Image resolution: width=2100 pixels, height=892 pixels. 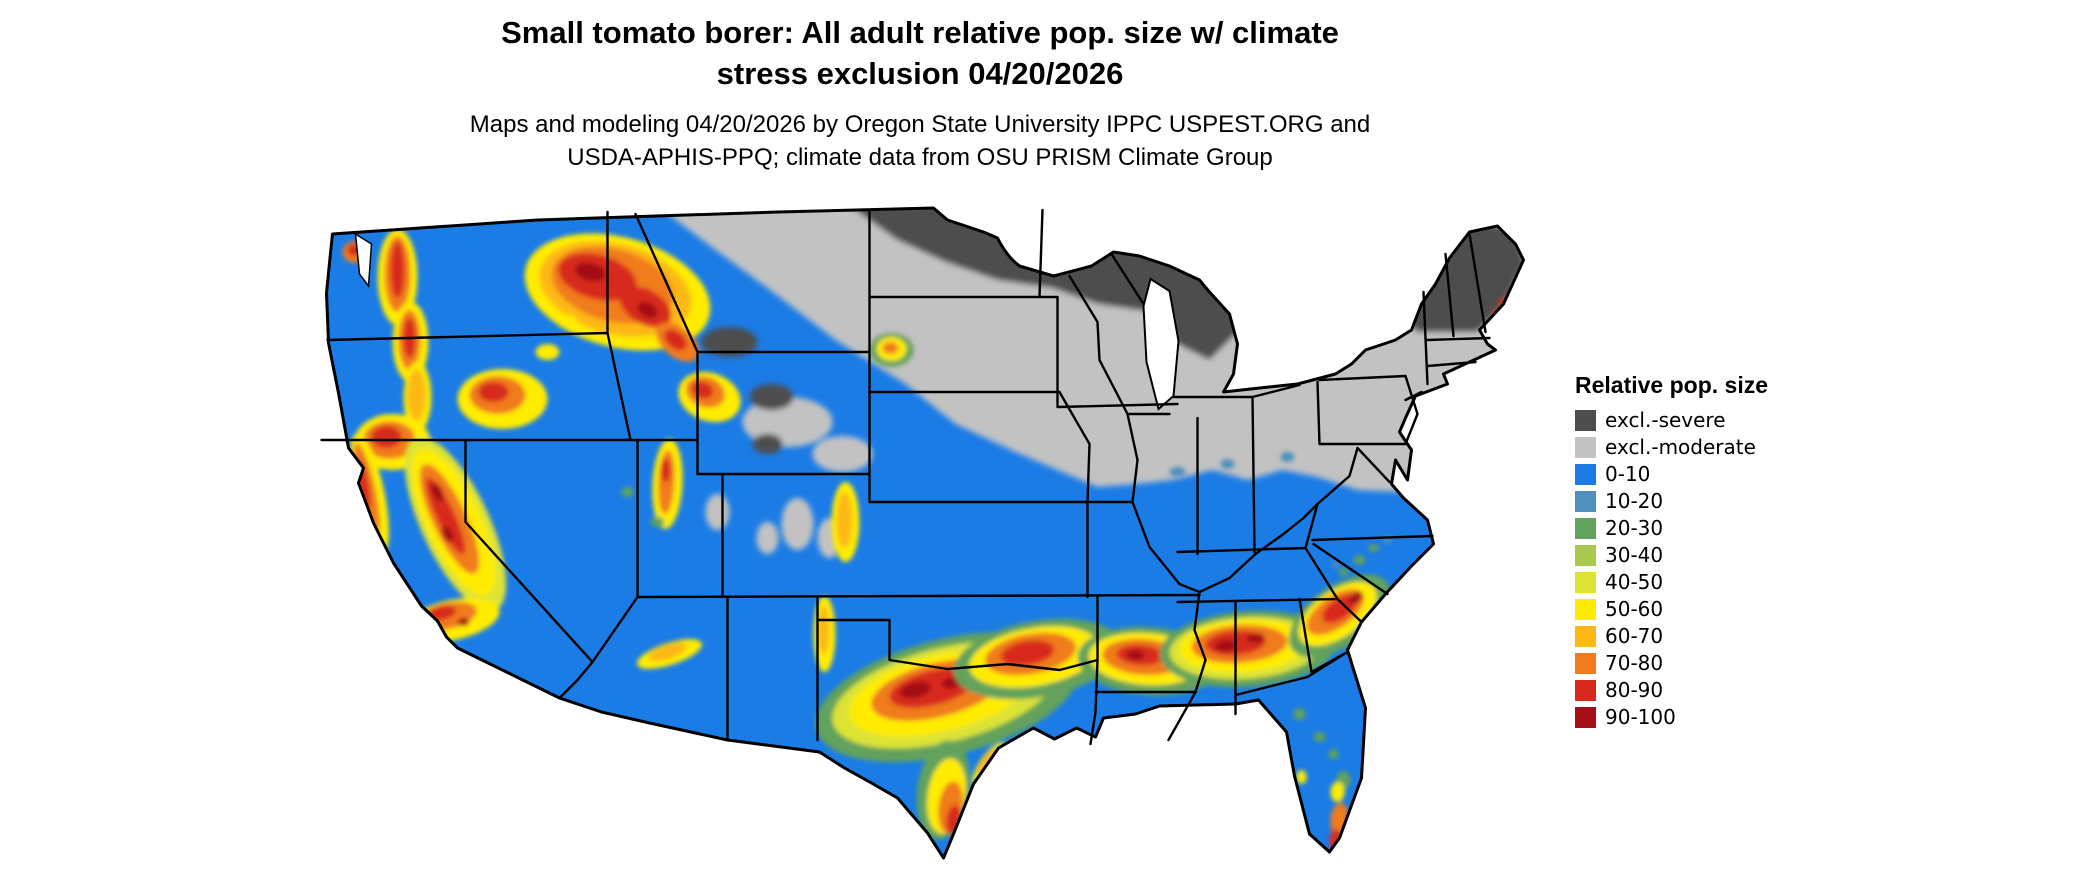 What do you see at coordinates (1585, 636) in the screenshot?
I see `legend-swatch-b60` at bounding box center [1585, 636].